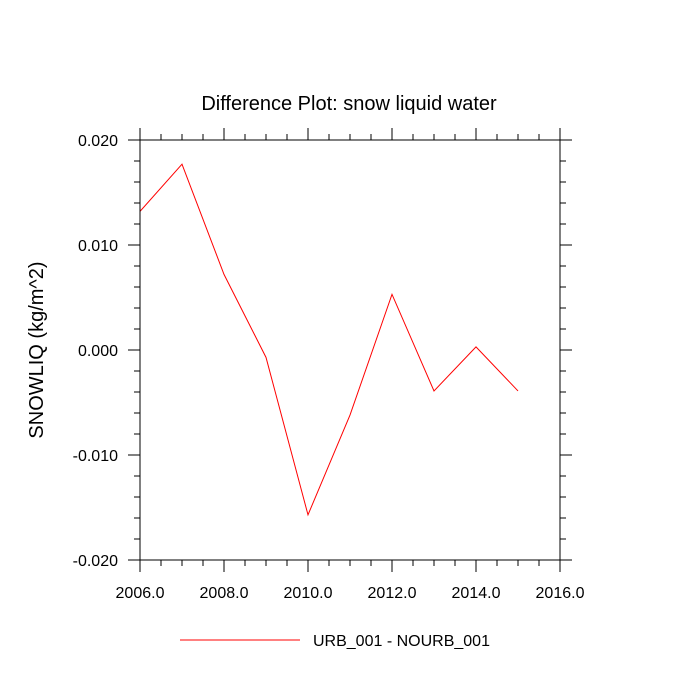 The height and width of the screenshot is (700, 700). What do you see at coordinates (350, 593) in the screenshot?
I see `x-tick-labels: 2006.0 2008.0 2010.0 2012.0 2014.0 2016.0` at bounding box center [350, 593].